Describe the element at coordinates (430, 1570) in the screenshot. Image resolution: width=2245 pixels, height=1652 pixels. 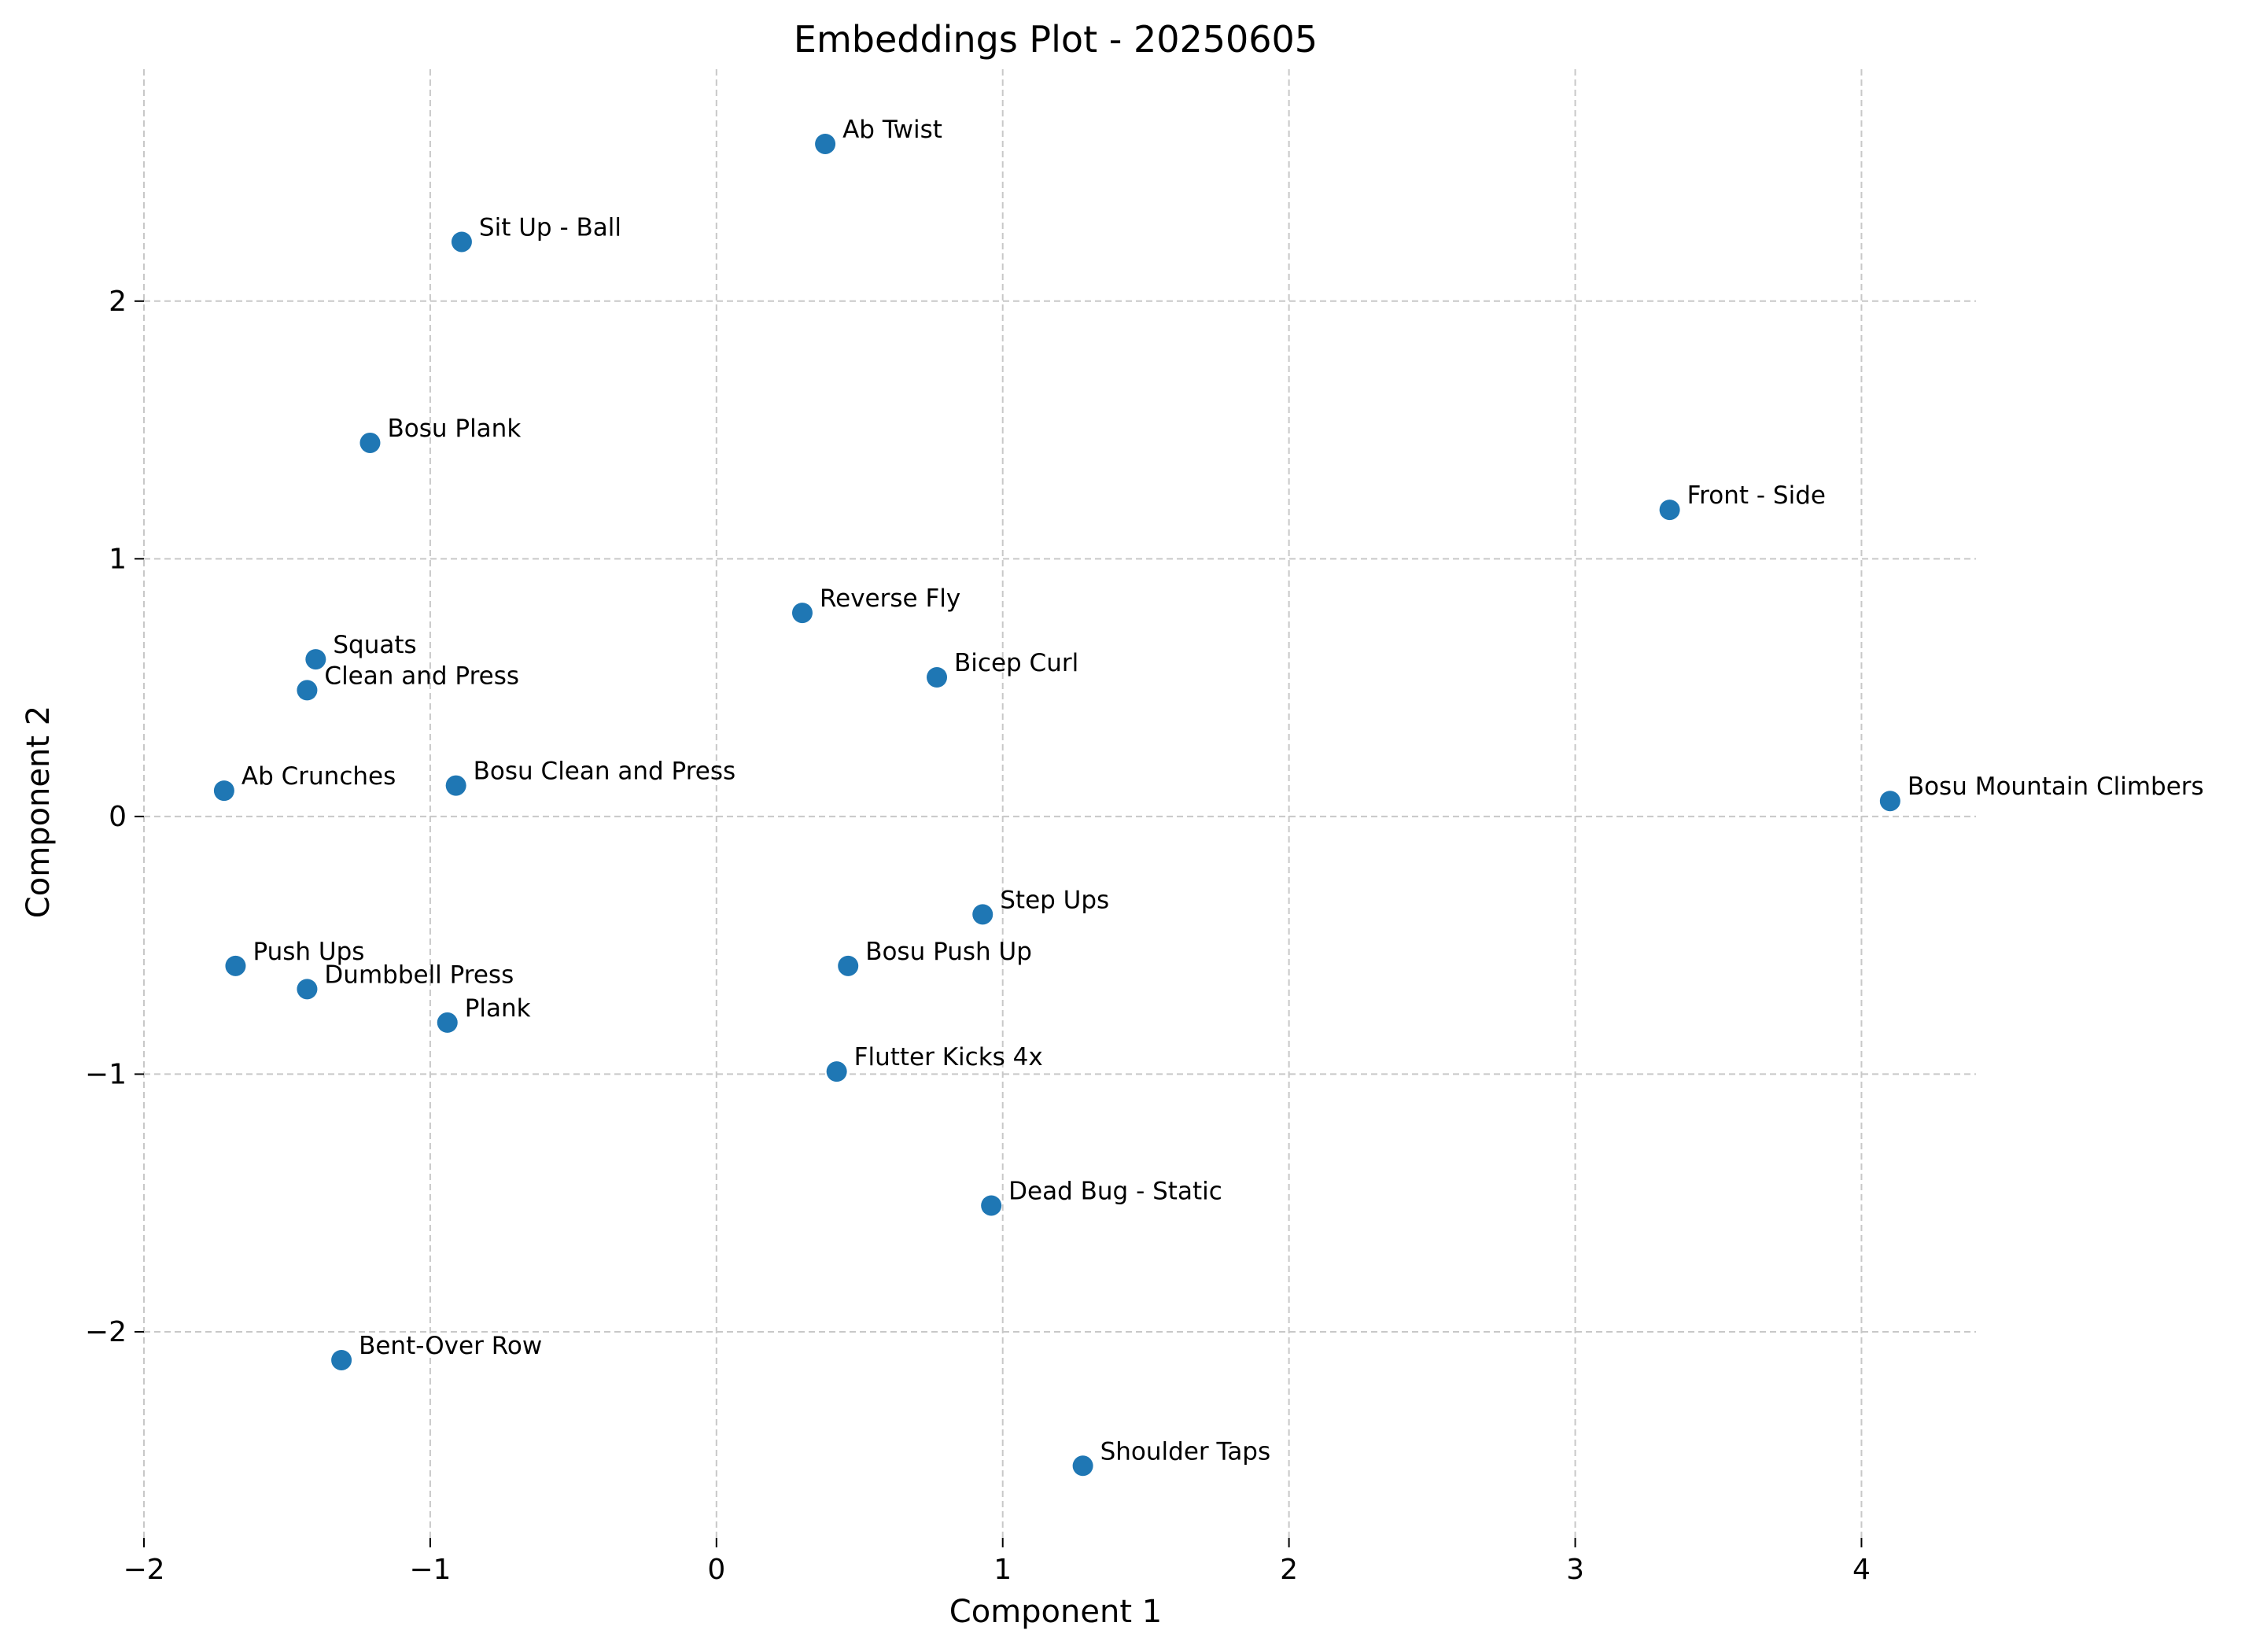
I see `x-tick-label: −1` at that location.